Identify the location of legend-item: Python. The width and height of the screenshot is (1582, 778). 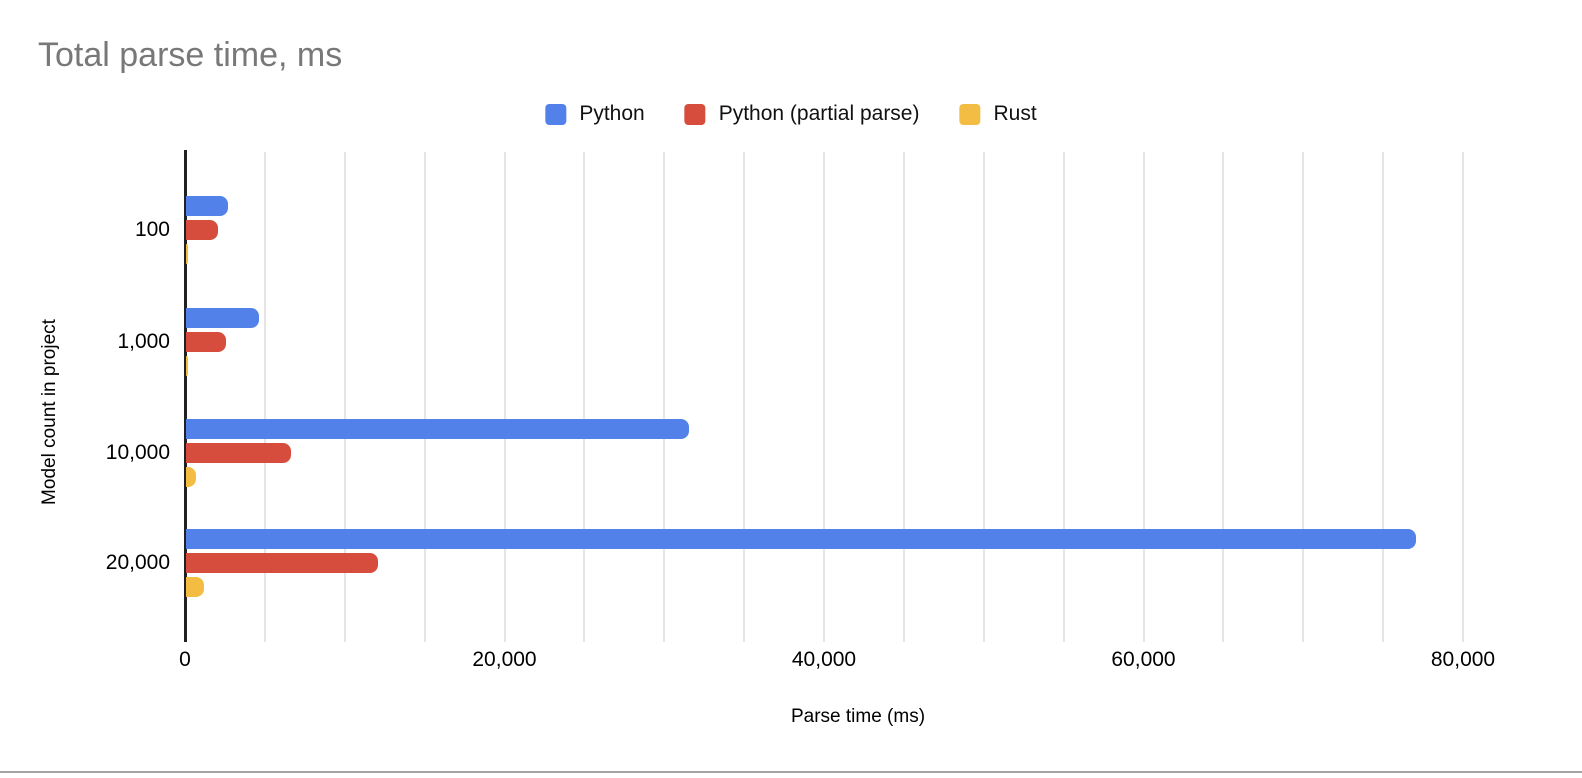
(595, 114).